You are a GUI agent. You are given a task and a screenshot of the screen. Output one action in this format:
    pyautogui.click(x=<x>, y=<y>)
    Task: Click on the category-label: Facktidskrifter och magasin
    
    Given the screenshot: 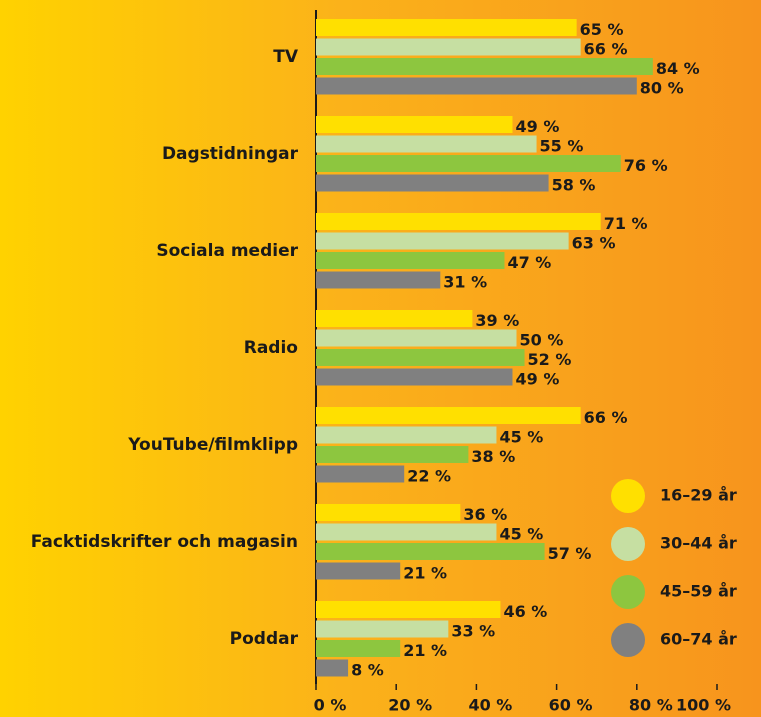 What is the action you would take?
    pyautogui.click(x=164, y=542)
    